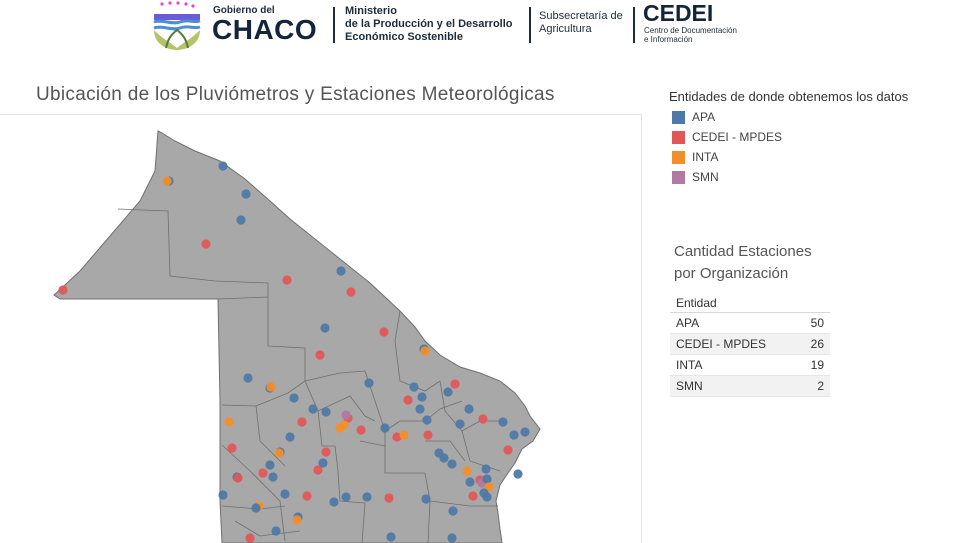 This screenshot has height=543, width=963. Describe the element at coordinates (678, 13) in the screenshot. I see `cedei-logo-text: CEDEI` at that location.